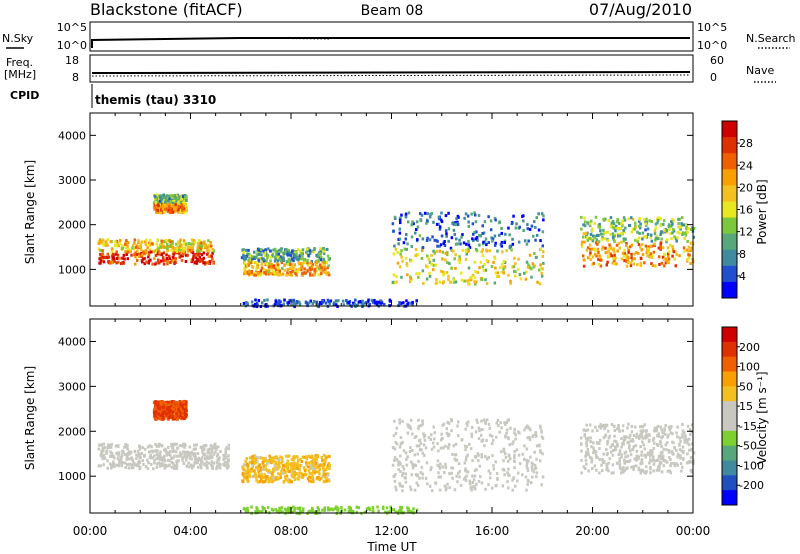 The image size is (800, 554). I want to click on x-tick-label: 08:00, so click(291, 531).